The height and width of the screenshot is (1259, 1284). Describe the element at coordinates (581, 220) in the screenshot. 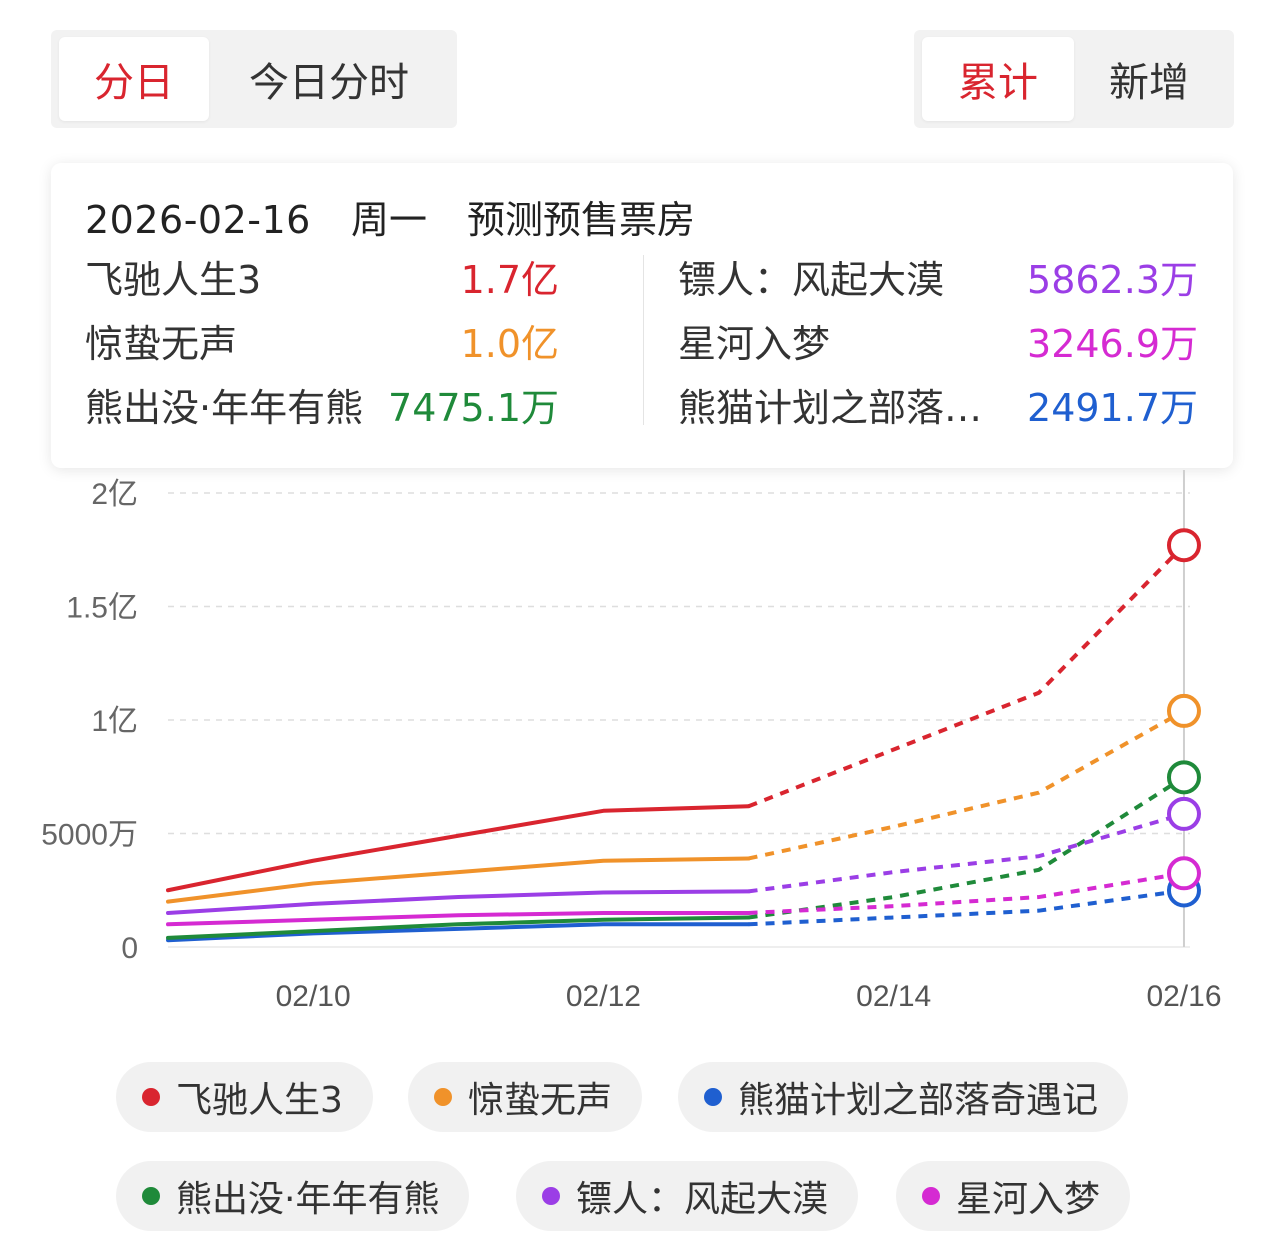

I see `summary-label: 预测预售票房` at that location.